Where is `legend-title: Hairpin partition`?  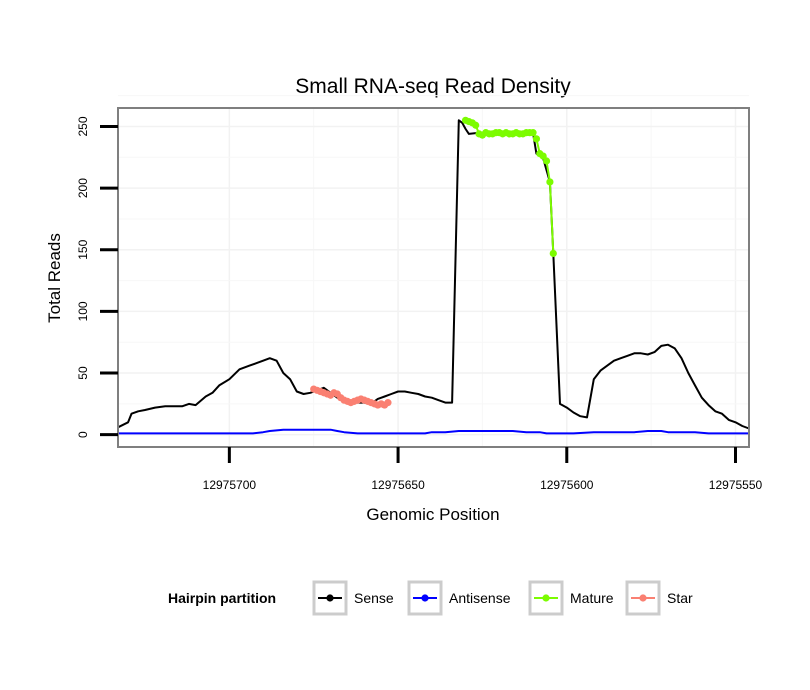 legend-title: Hairpin partition is located at coordinates (222, 598).